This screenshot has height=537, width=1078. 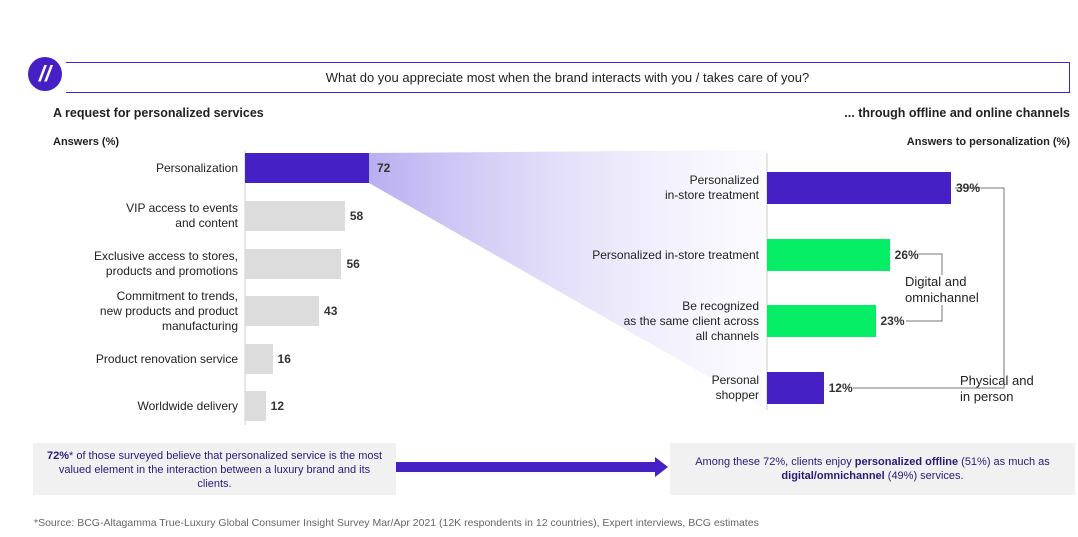 What do you see at coordinates (284, 359) in the screenshot?
I see `value-label: 16` at bounding box center [284, 359].